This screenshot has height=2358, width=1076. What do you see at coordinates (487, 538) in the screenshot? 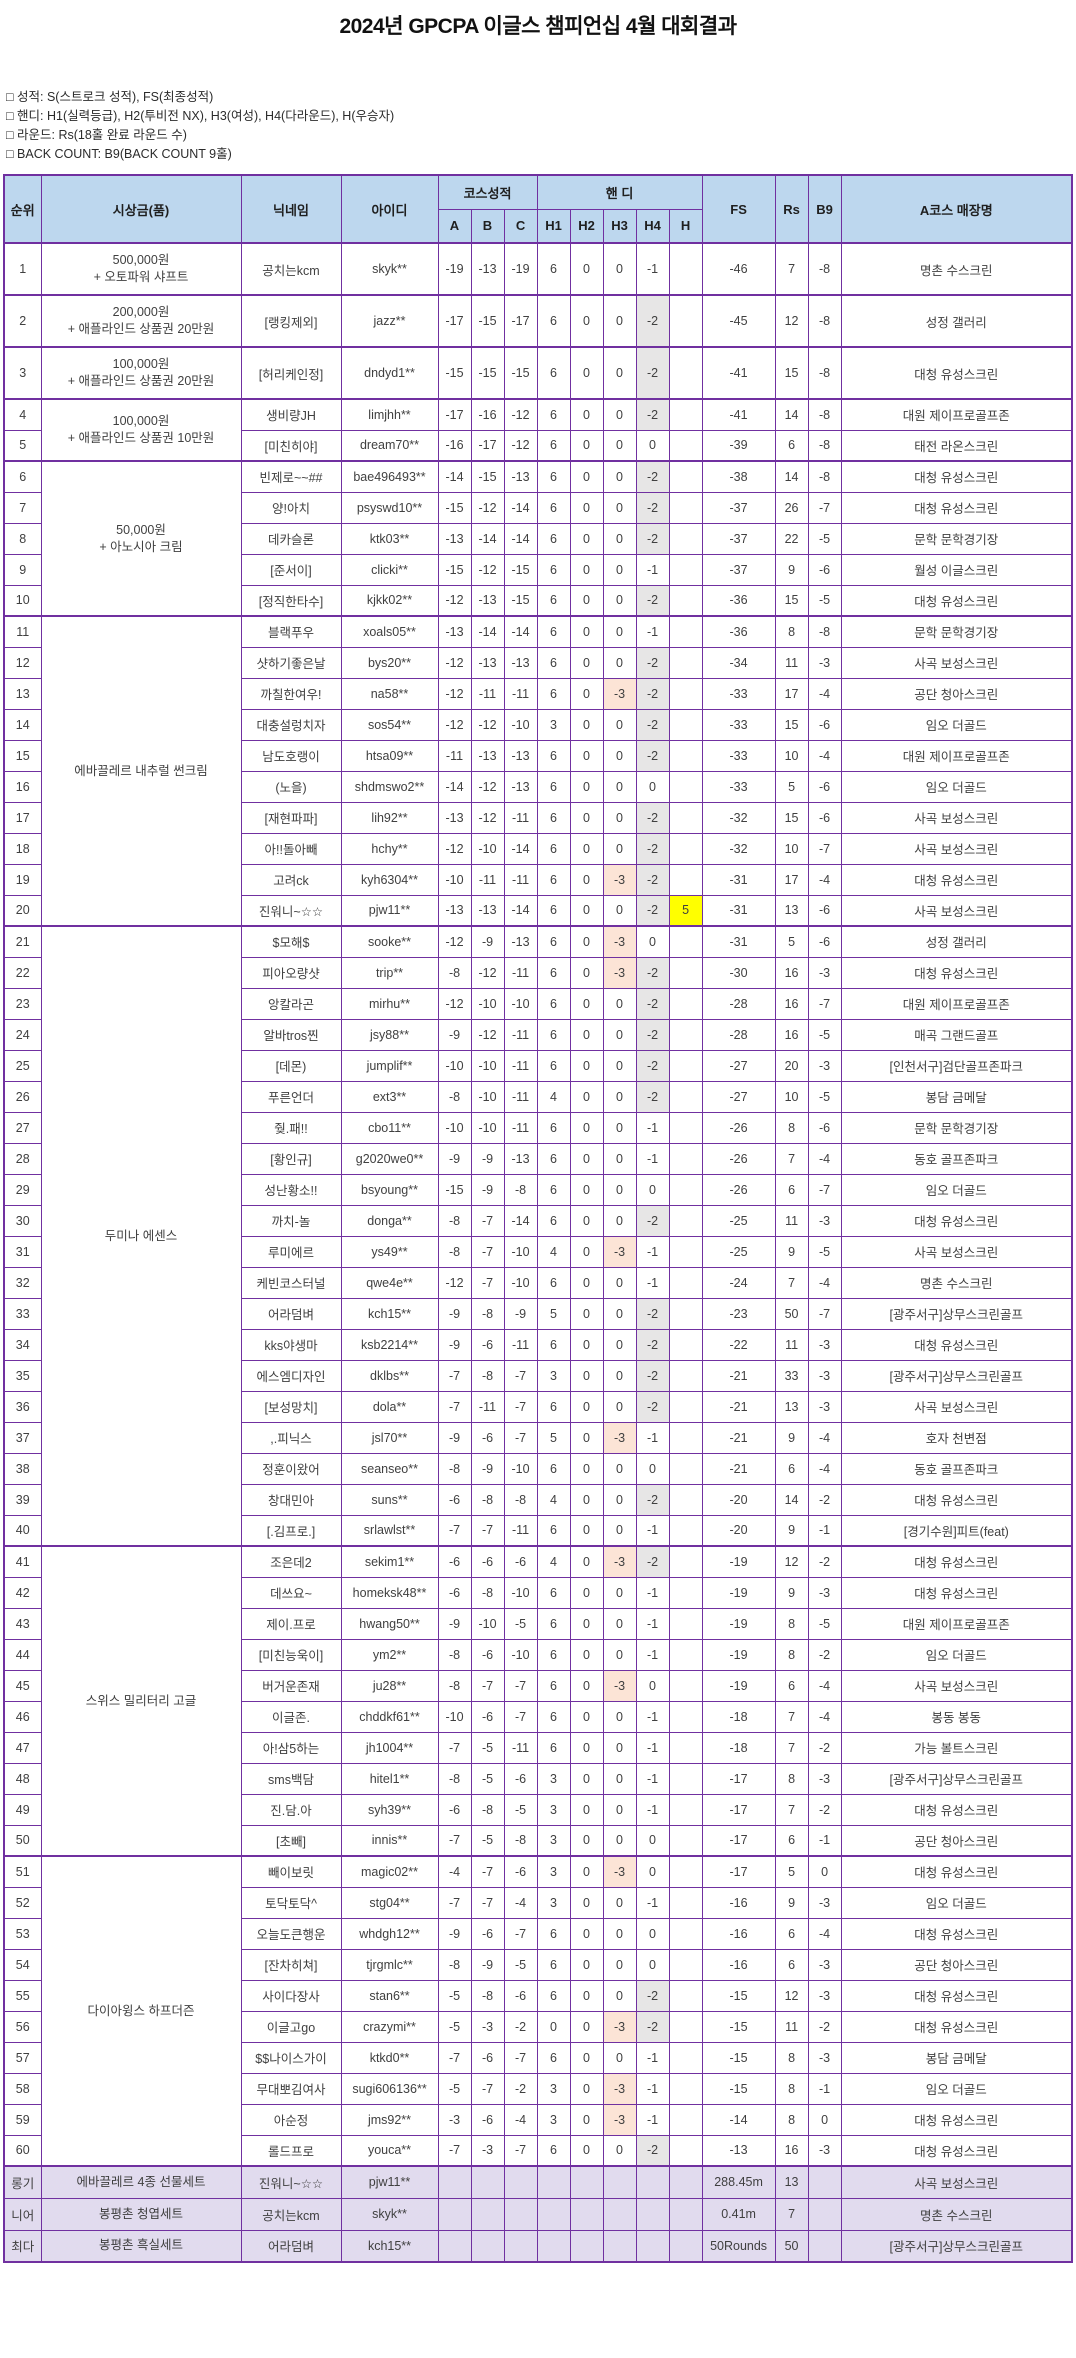
I see `cell-score-b: -14` at bounding box center [487, 538].